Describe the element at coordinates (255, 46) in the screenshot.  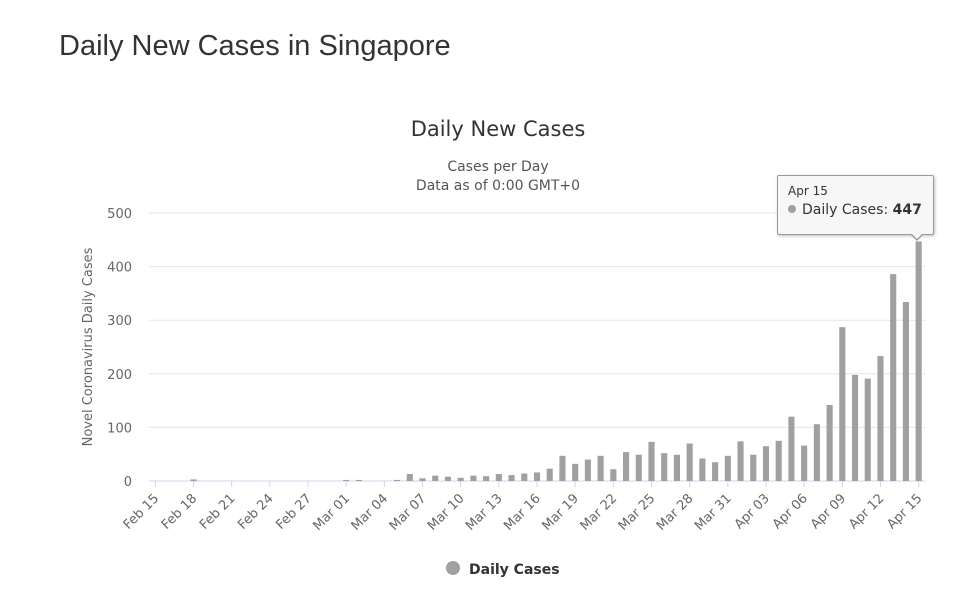
I see `page-title: Daily New Cases in Singapore` at that location.